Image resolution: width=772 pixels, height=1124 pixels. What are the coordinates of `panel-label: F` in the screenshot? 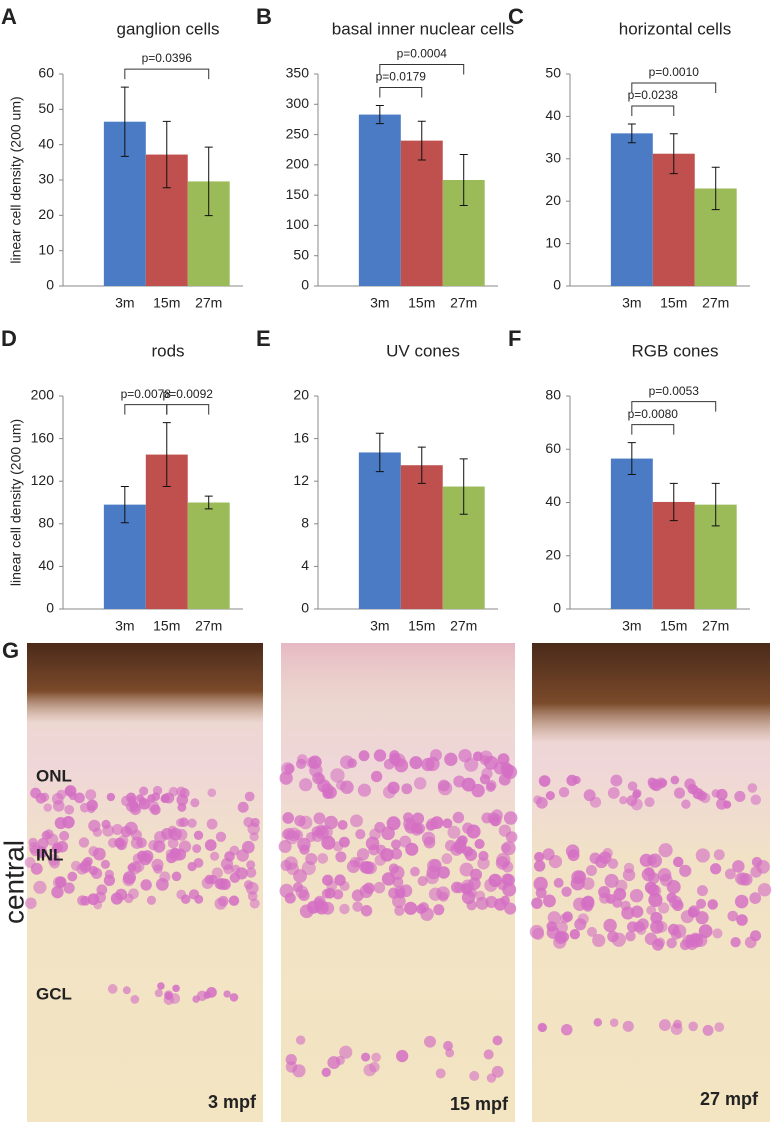 It's located at (514, 338).